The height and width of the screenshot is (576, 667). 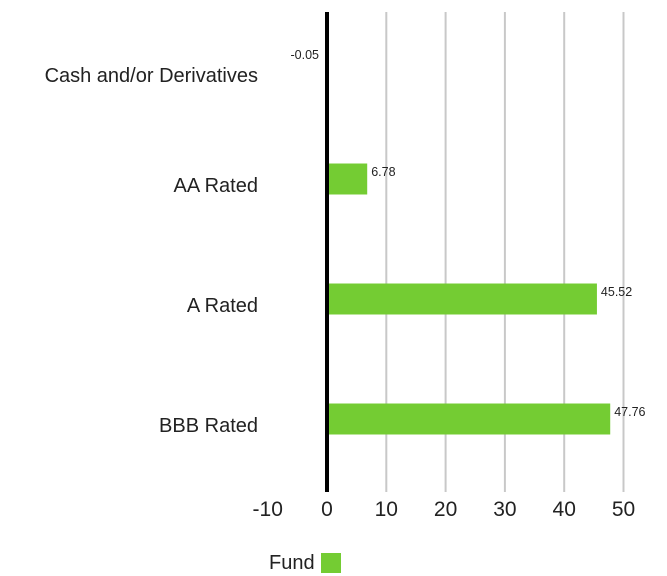 I want to click on x-tick-label: 10, so click(x=386, y=509).